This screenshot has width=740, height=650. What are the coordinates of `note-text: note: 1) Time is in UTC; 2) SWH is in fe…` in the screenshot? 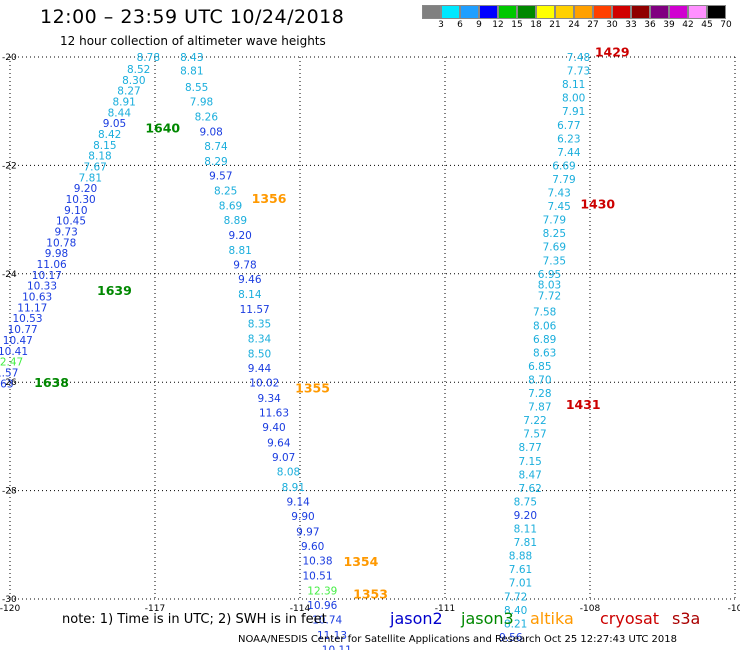 It's located at (194, 619).